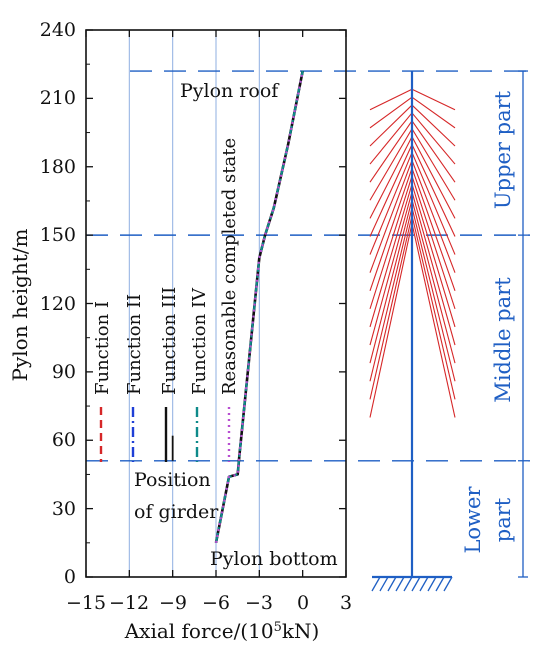  I want to click on y-tick-label: 0, so click(70, 577).